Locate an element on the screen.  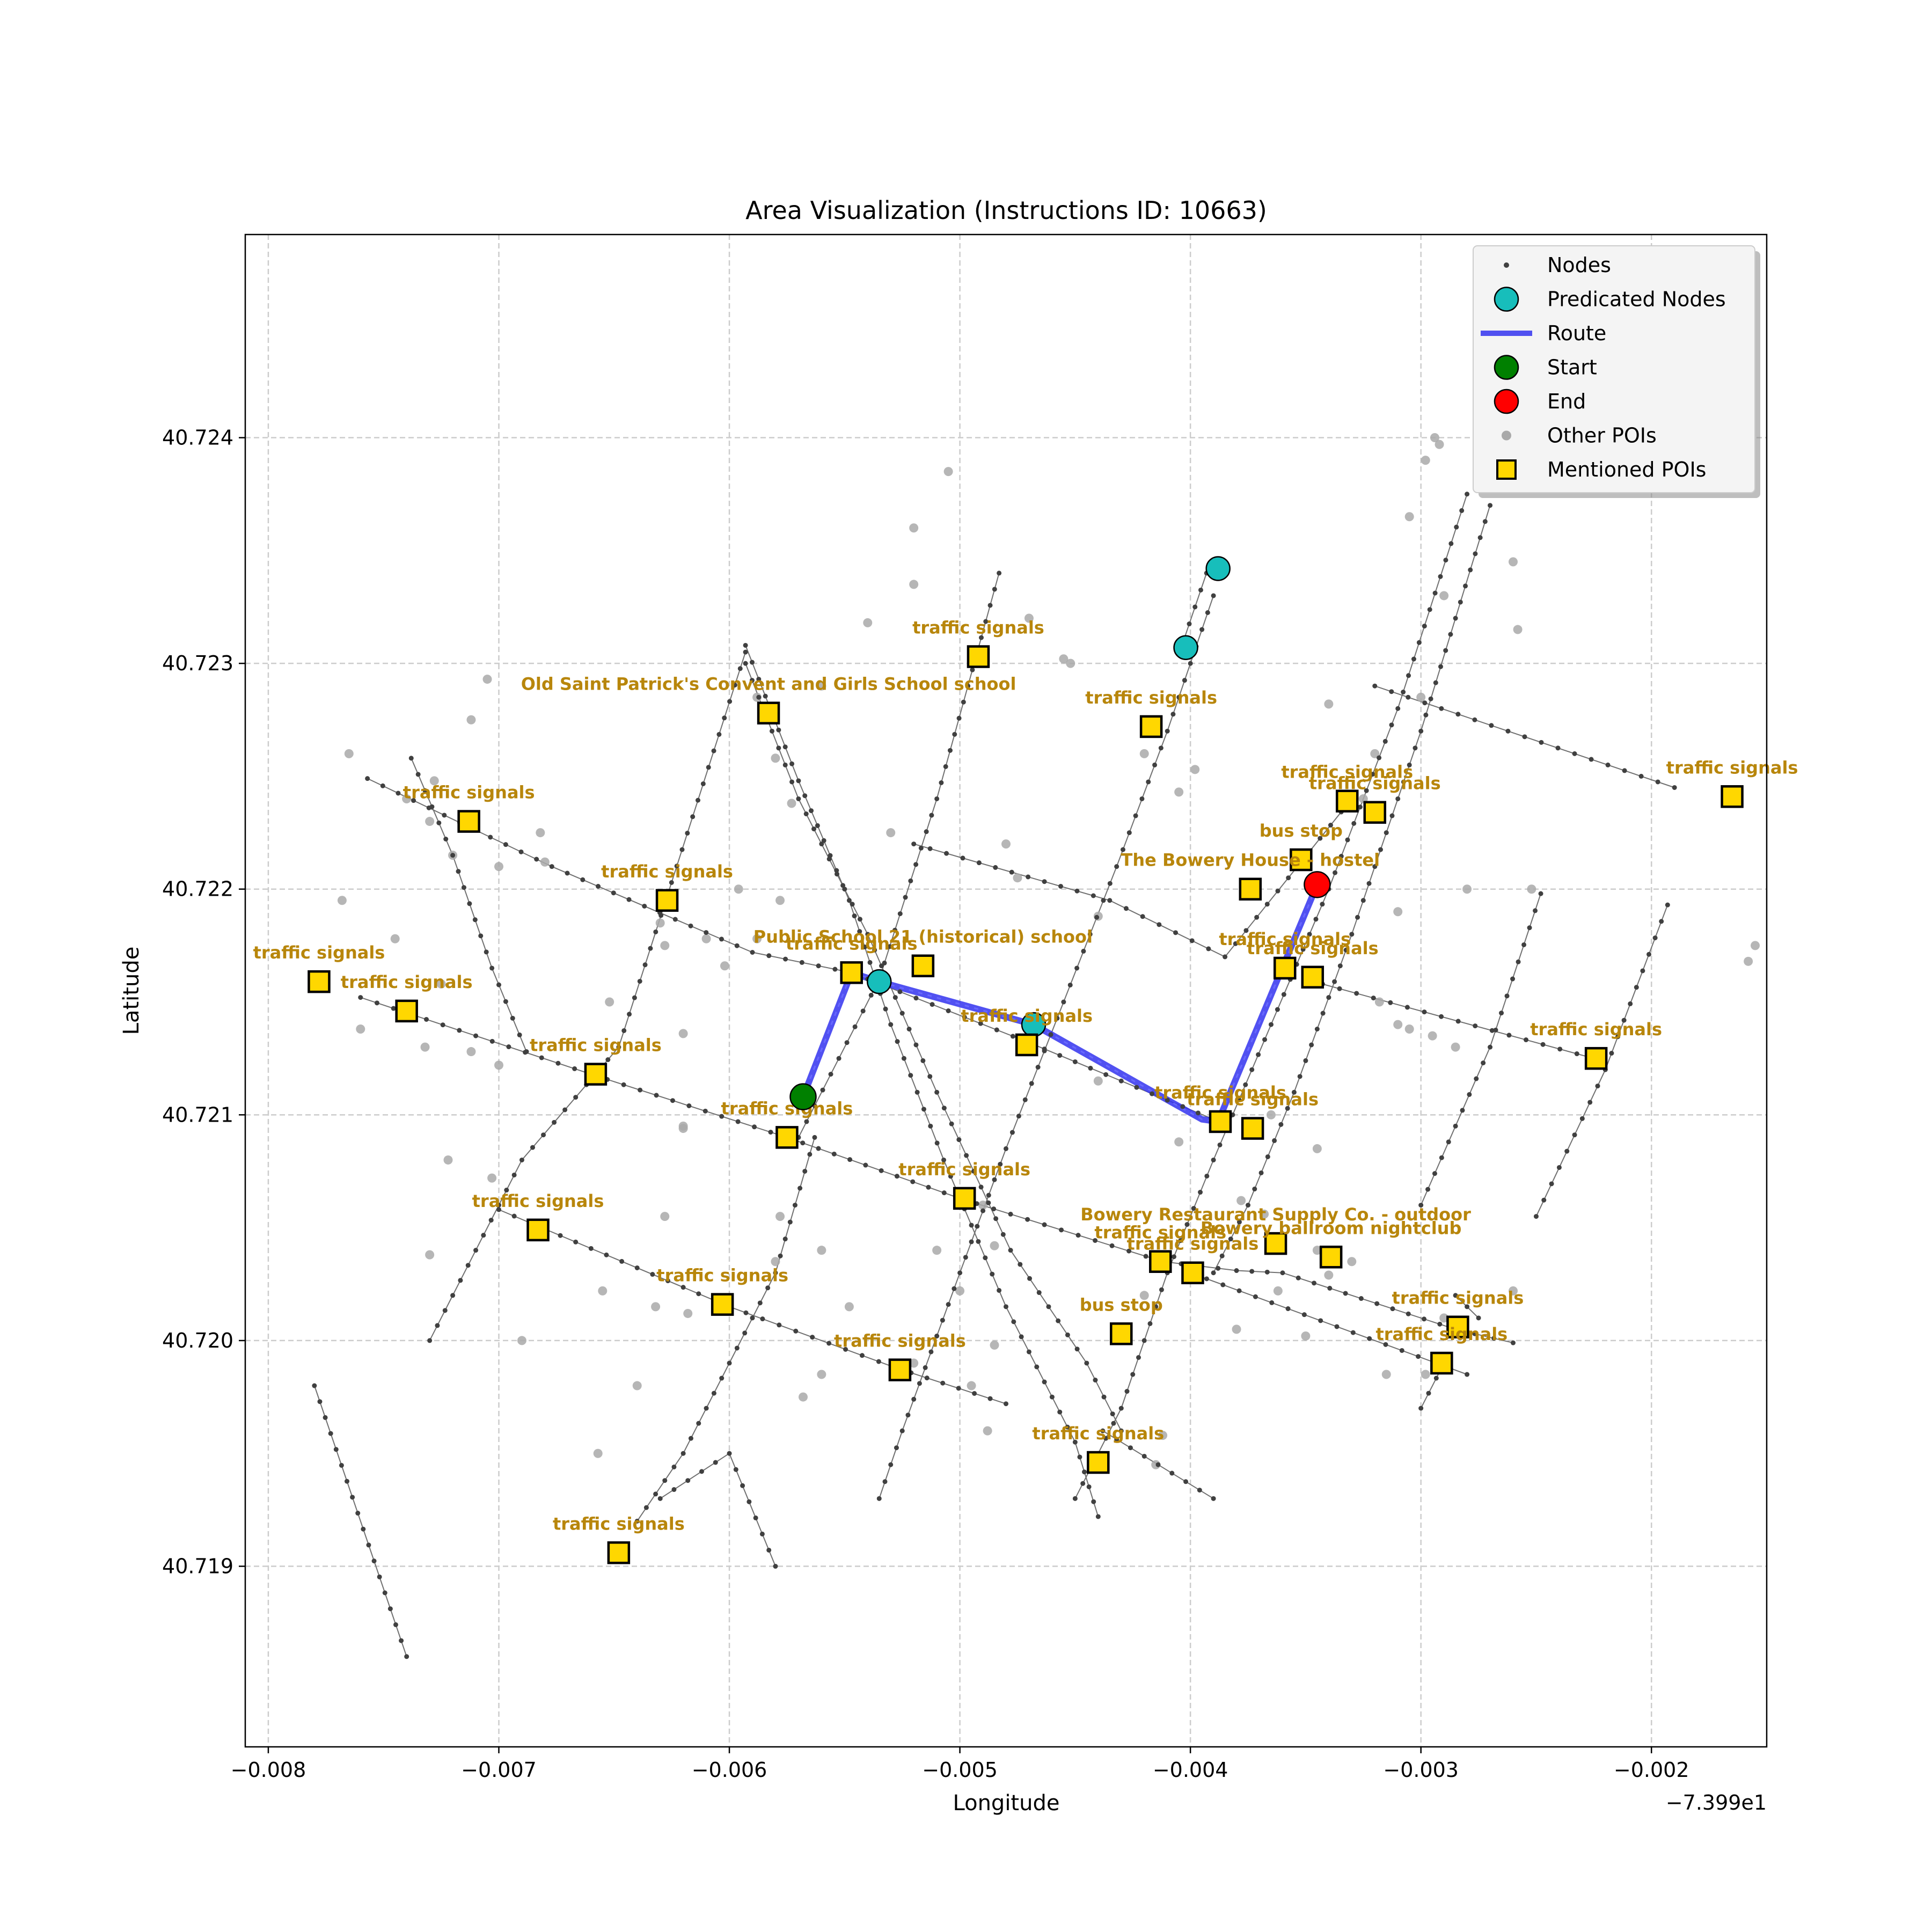
mentioned-poi-label: bus stop is located at coordinates (1121, 1304).